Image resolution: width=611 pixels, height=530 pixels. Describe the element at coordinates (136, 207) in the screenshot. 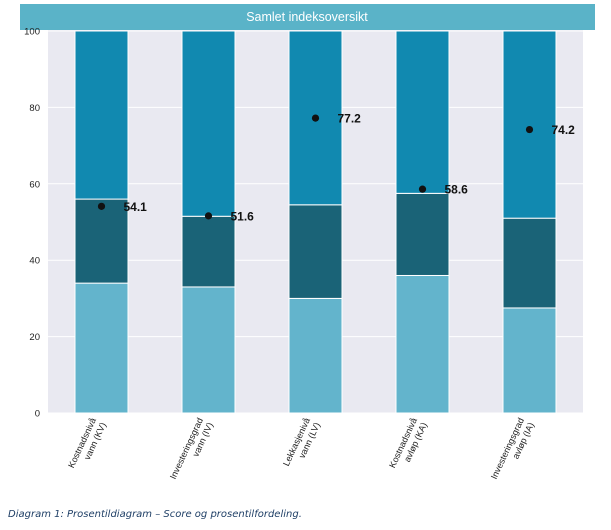

I see `score-label: 54.1` at that location.